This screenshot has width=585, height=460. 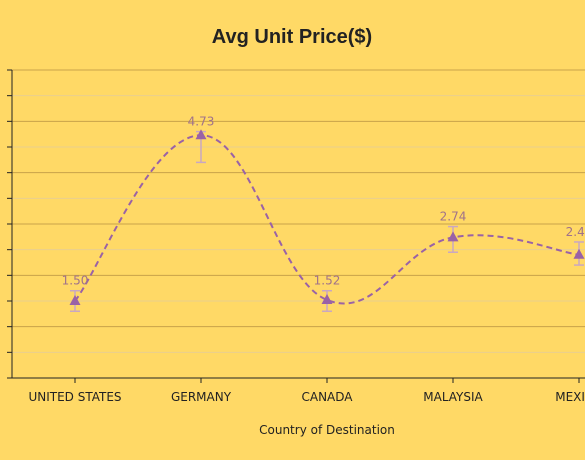 I want to click on x-axis: UNITED STATES GERMANY CANADA MALAYSIA MEXICO, so click(x=298, y=390).